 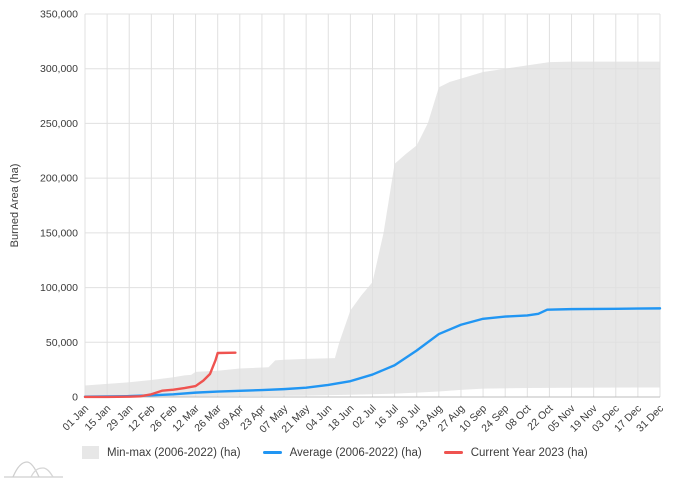 What do you see at coordinates (355, 452) in the screenshot?
I see `legend-label-average: Average (2006-2022) (ha)` at bounding box center [355, 452].